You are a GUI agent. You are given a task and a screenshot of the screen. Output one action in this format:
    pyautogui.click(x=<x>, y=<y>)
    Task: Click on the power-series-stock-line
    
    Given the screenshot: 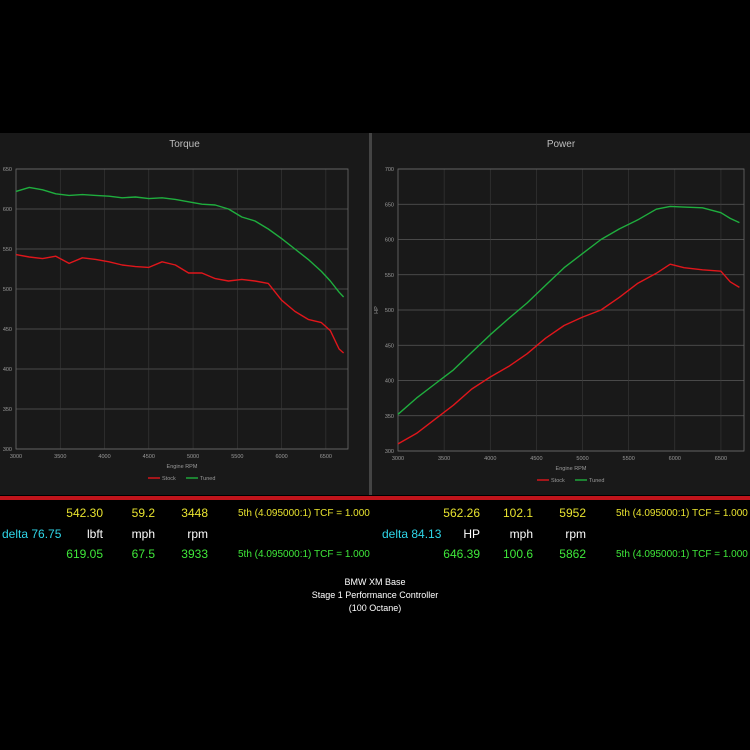 What is the action you would take?
    pyautogui.click(x=568, y=354)
    